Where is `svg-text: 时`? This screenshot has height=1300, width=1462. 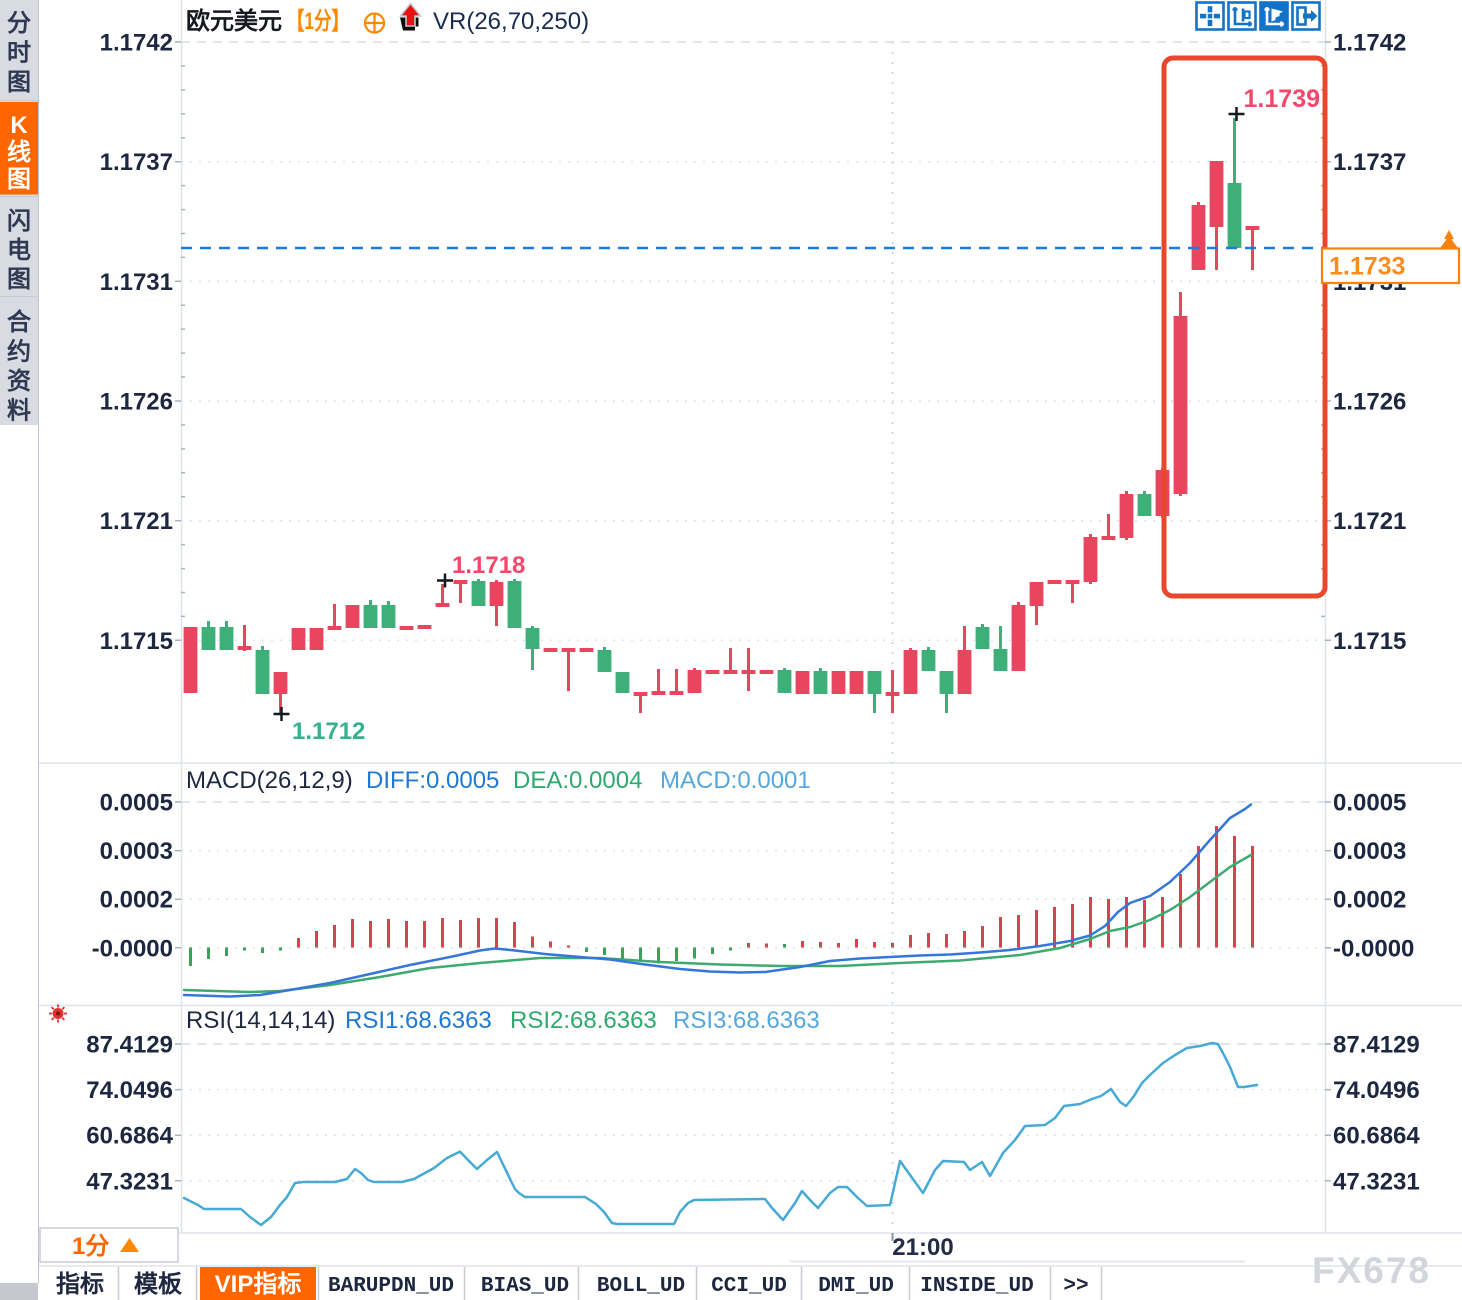
svg-text: 时 is located at coordinates (19, 53).